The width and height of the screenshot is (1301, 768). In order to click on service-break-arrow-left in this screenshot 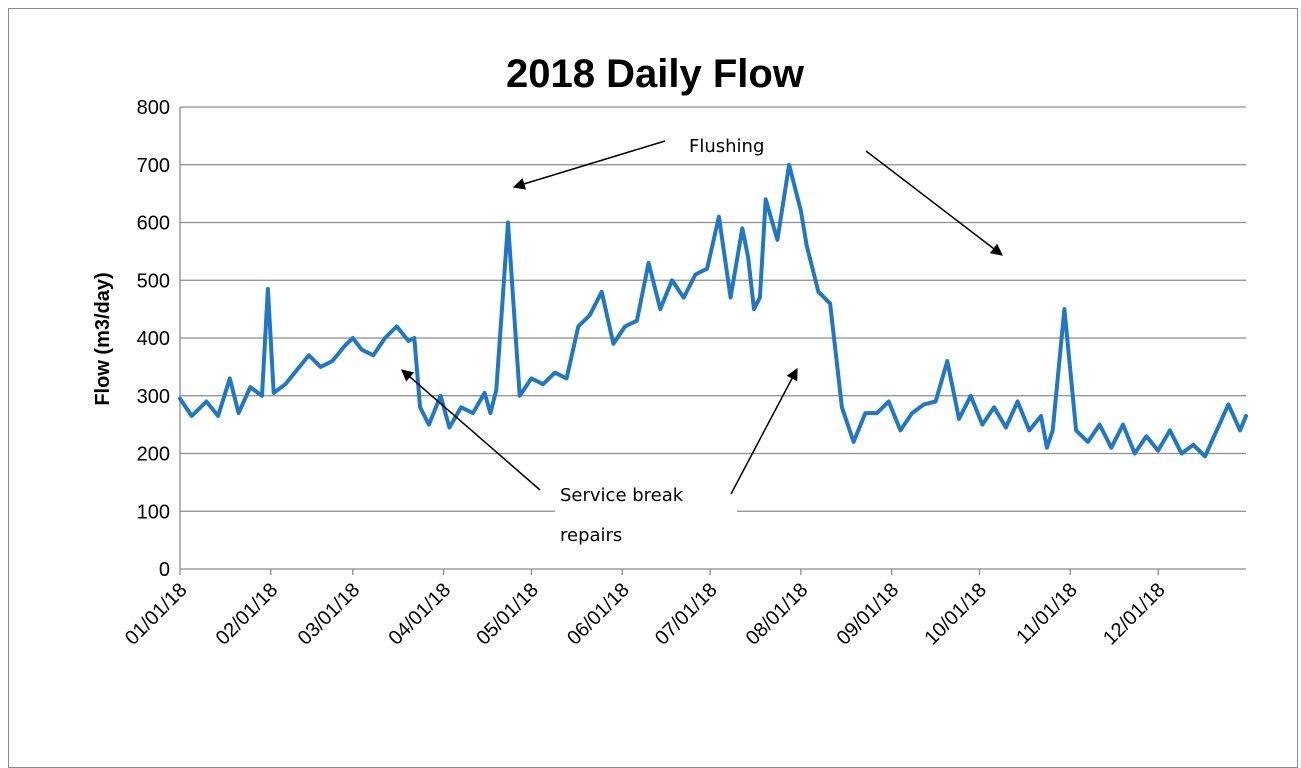, I will do `click(471, 430)`.